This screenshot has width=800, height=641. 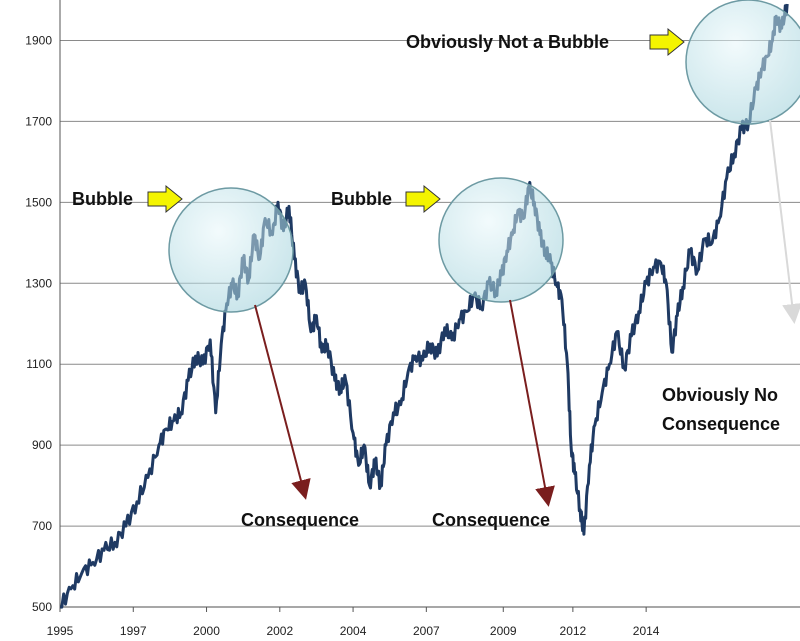 What do you see at coordinates (573, 631) in the screenshot?
I see `x-tick-label: 2012` at bounding box center [573, 631].